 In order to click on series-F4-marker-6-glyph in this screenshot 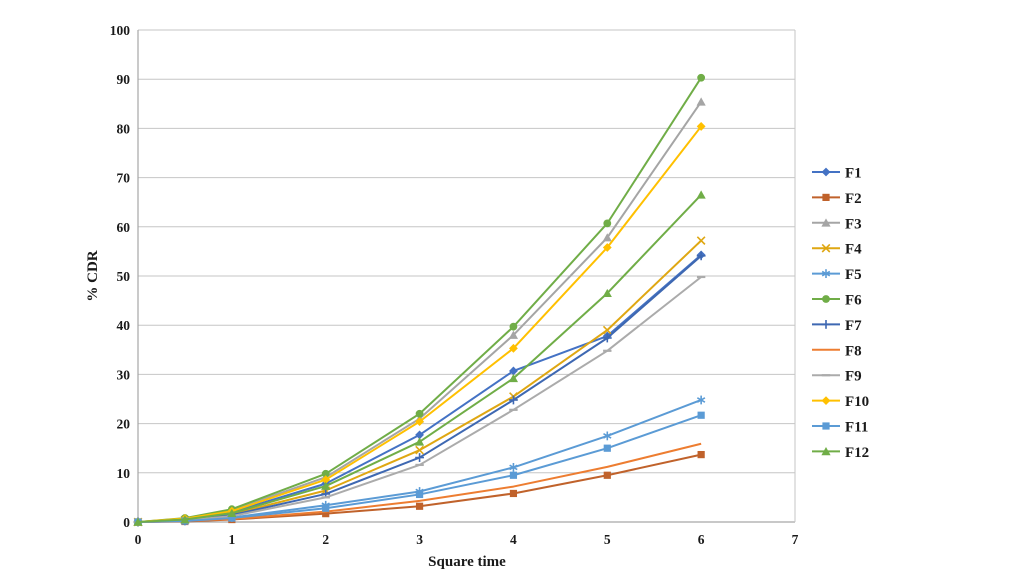, I will do `click(701, 240)`.